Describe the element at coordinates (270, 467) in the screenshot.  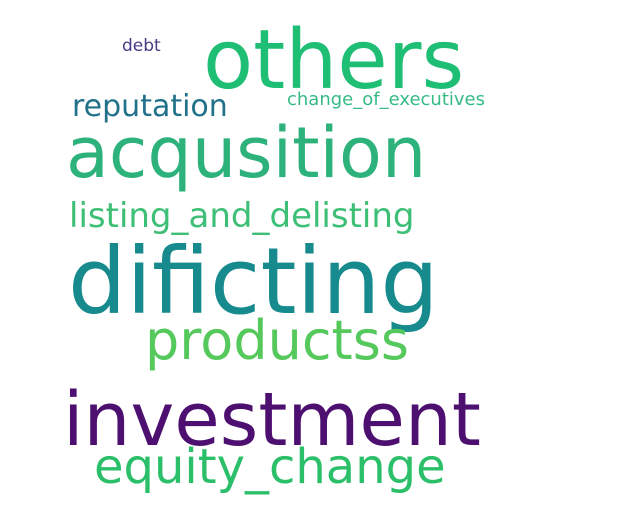
I see `word-equity-change: equity_change` at that location.